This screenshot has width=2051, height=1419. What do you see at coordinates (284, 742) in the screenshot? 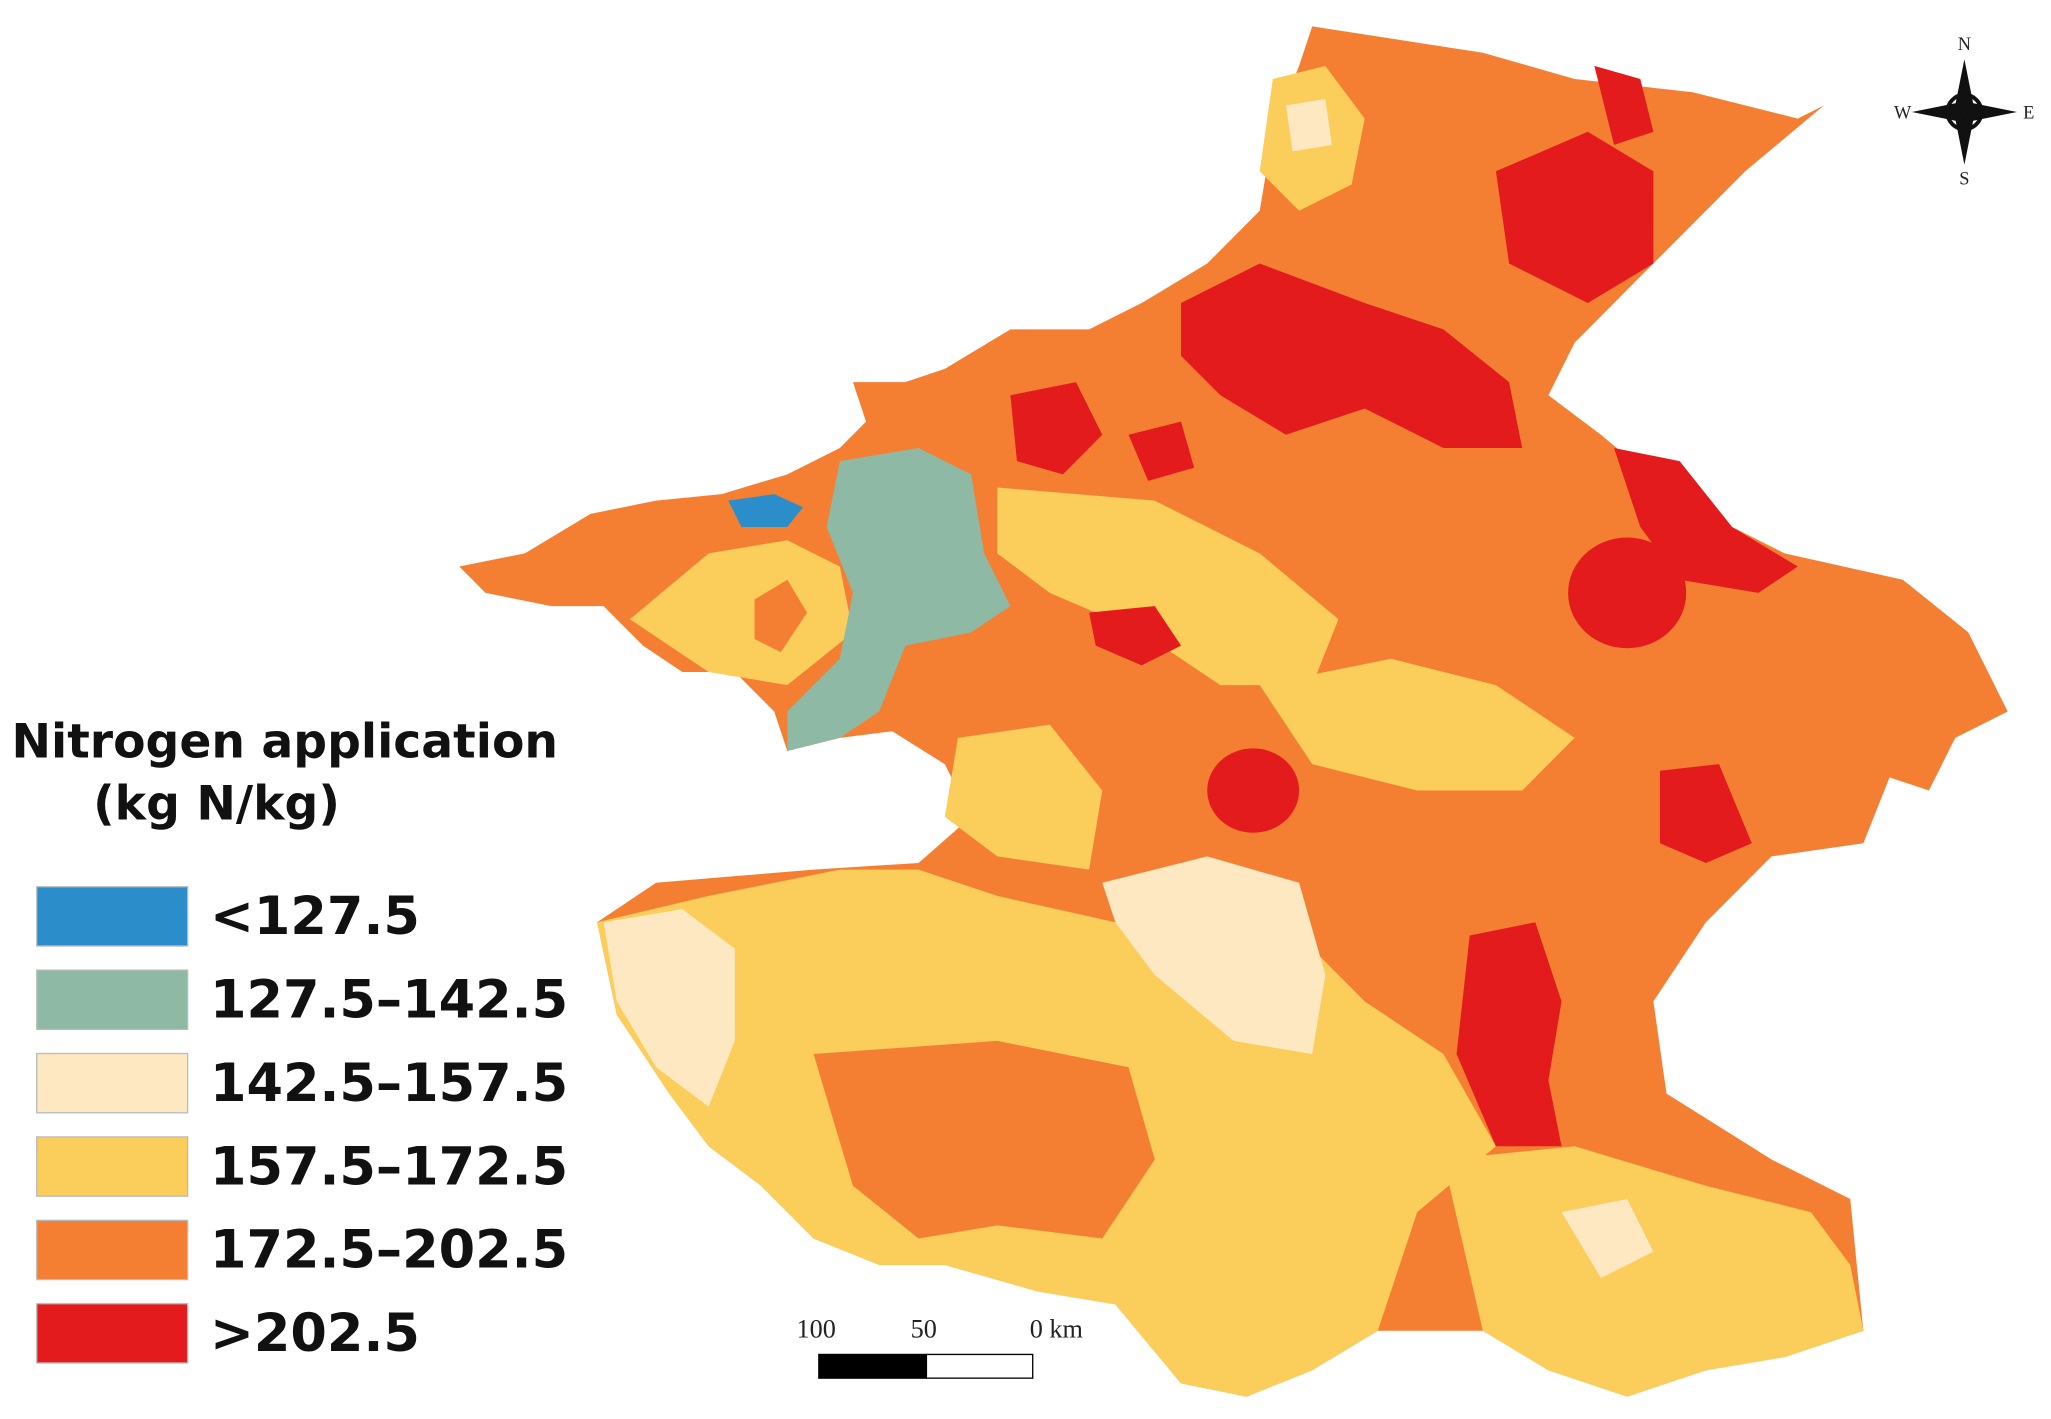
I see `legend-title: Nitrogen application` at bounding box center [284, 742].